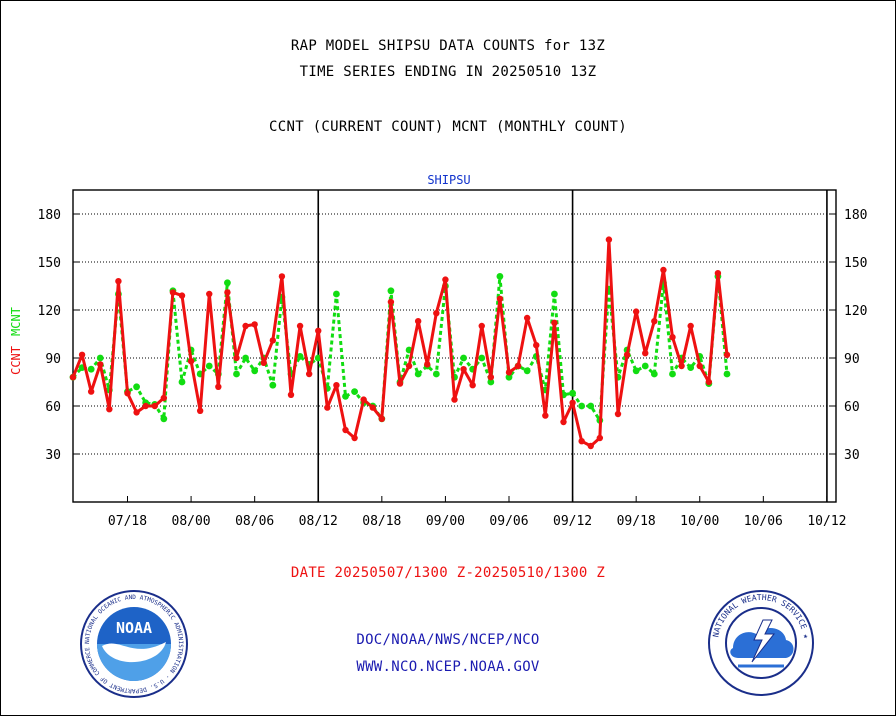 This screenshot has width=896, height=716. What do you see at coordinates (49, 311) in the screenshot?
I see `y-tick-label-left: 120` at bounding box center [49, 311].